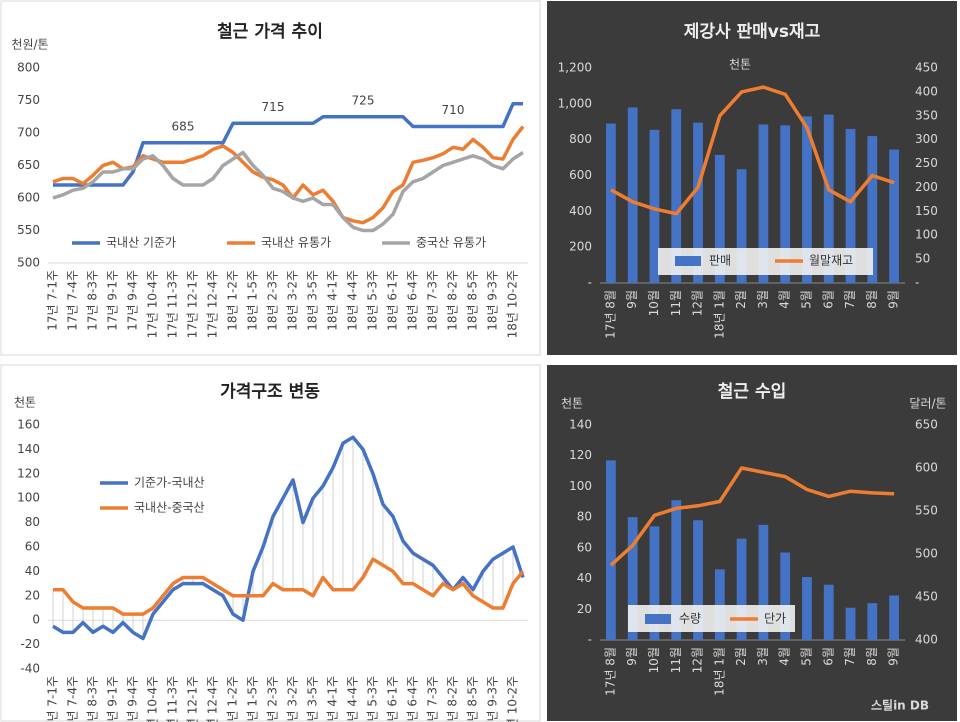 This screenshot has width=960, height=722. I want to click on legend-label: 국내산 기준가, so click(141, 243).